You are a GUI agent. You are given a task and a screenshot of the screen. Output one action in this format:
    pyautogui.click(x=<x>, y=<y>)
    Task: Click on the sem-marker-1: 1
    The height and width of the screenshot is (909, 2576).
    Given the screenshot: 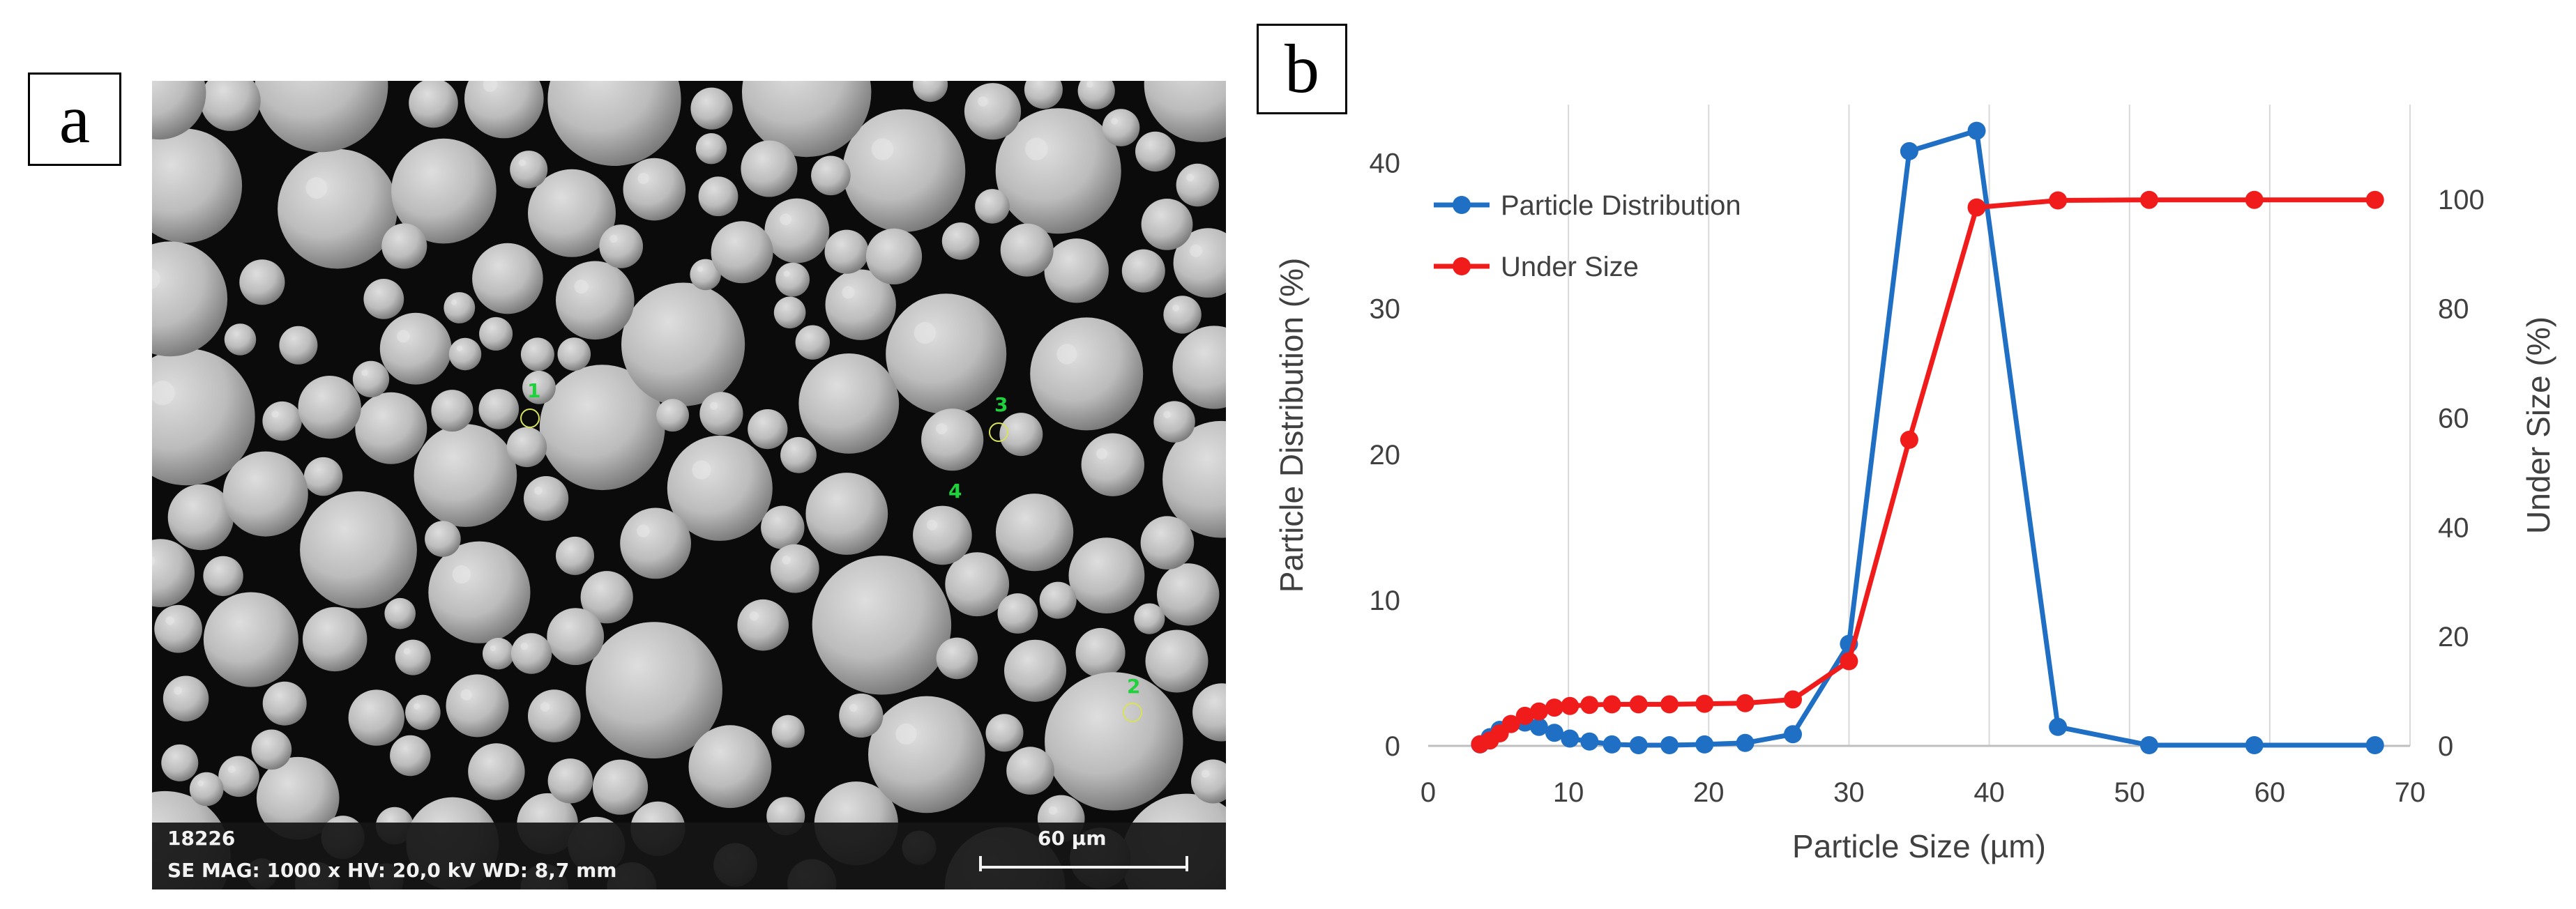 What is the action you would take?
    pyautogui.click(x=534, y=390)
    